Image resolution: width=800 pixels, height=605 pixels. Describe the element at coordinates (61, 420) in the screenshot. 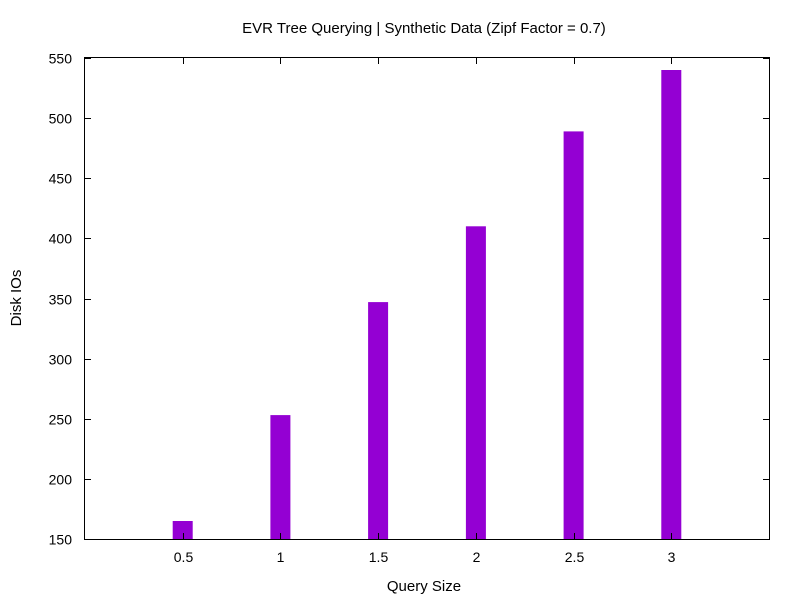

I see `y-tick-label: 250` at that location.